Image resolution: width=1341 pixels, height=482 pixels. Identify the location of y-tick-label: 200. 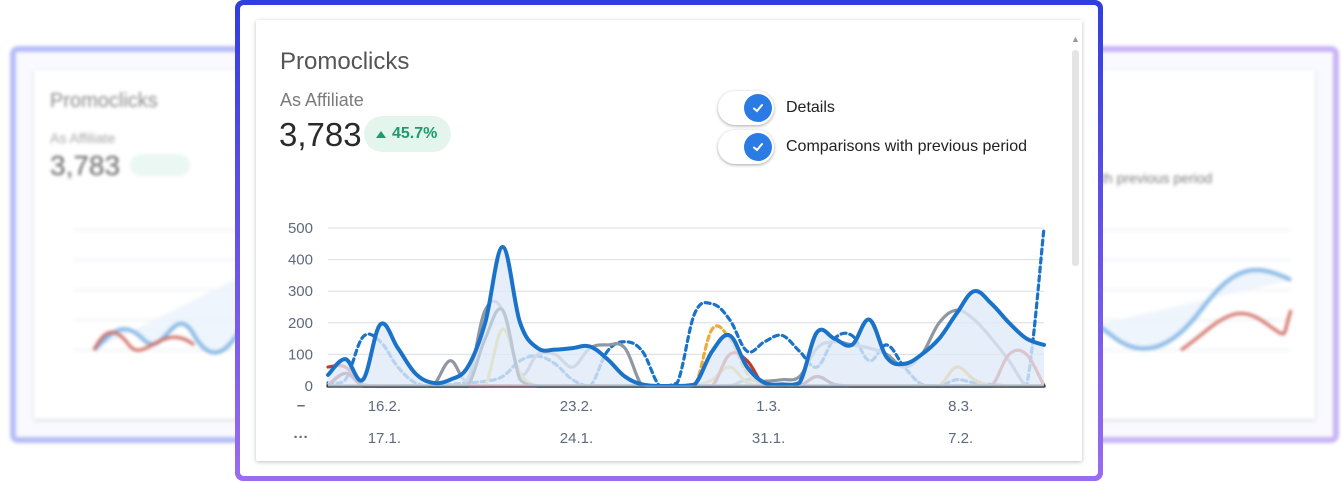
(300, 323).